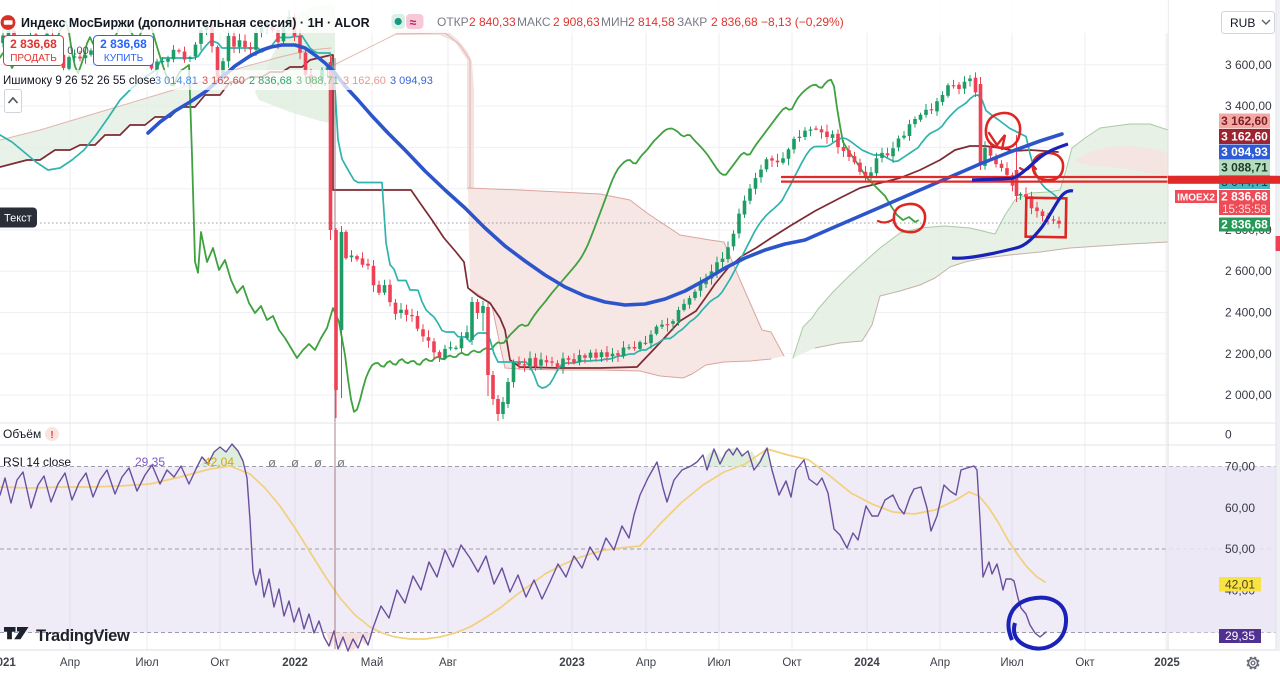 The image size is (1280, 682). What do you see at coordinates (692, 22) in the screenshot?
I see `svg-text: ЗАКР` at bounding box center [692, 22].